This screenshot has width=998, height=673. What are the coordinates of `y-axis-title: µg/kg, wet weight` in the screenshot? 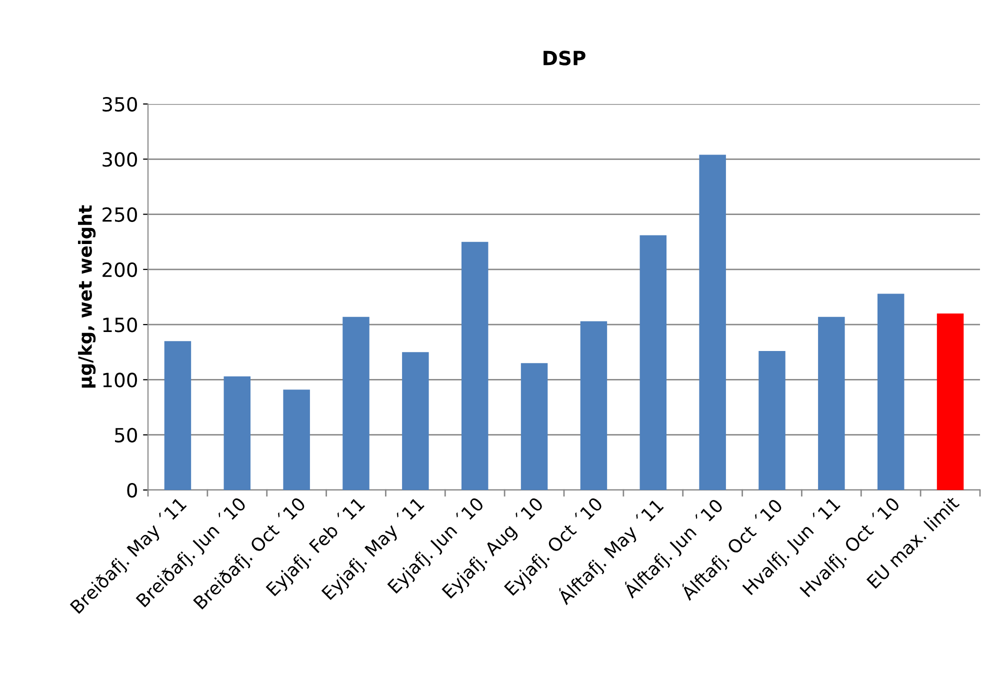 It's located at (87, 296).